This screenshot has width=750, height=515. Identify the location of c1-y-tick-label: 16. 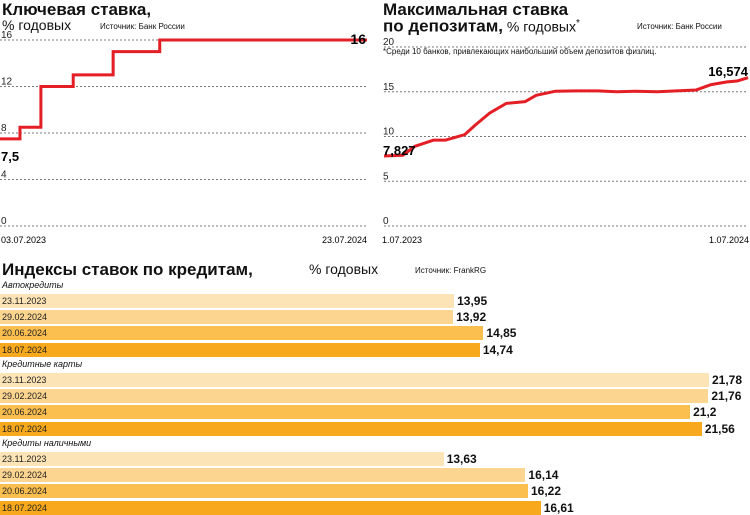
(7, 35).